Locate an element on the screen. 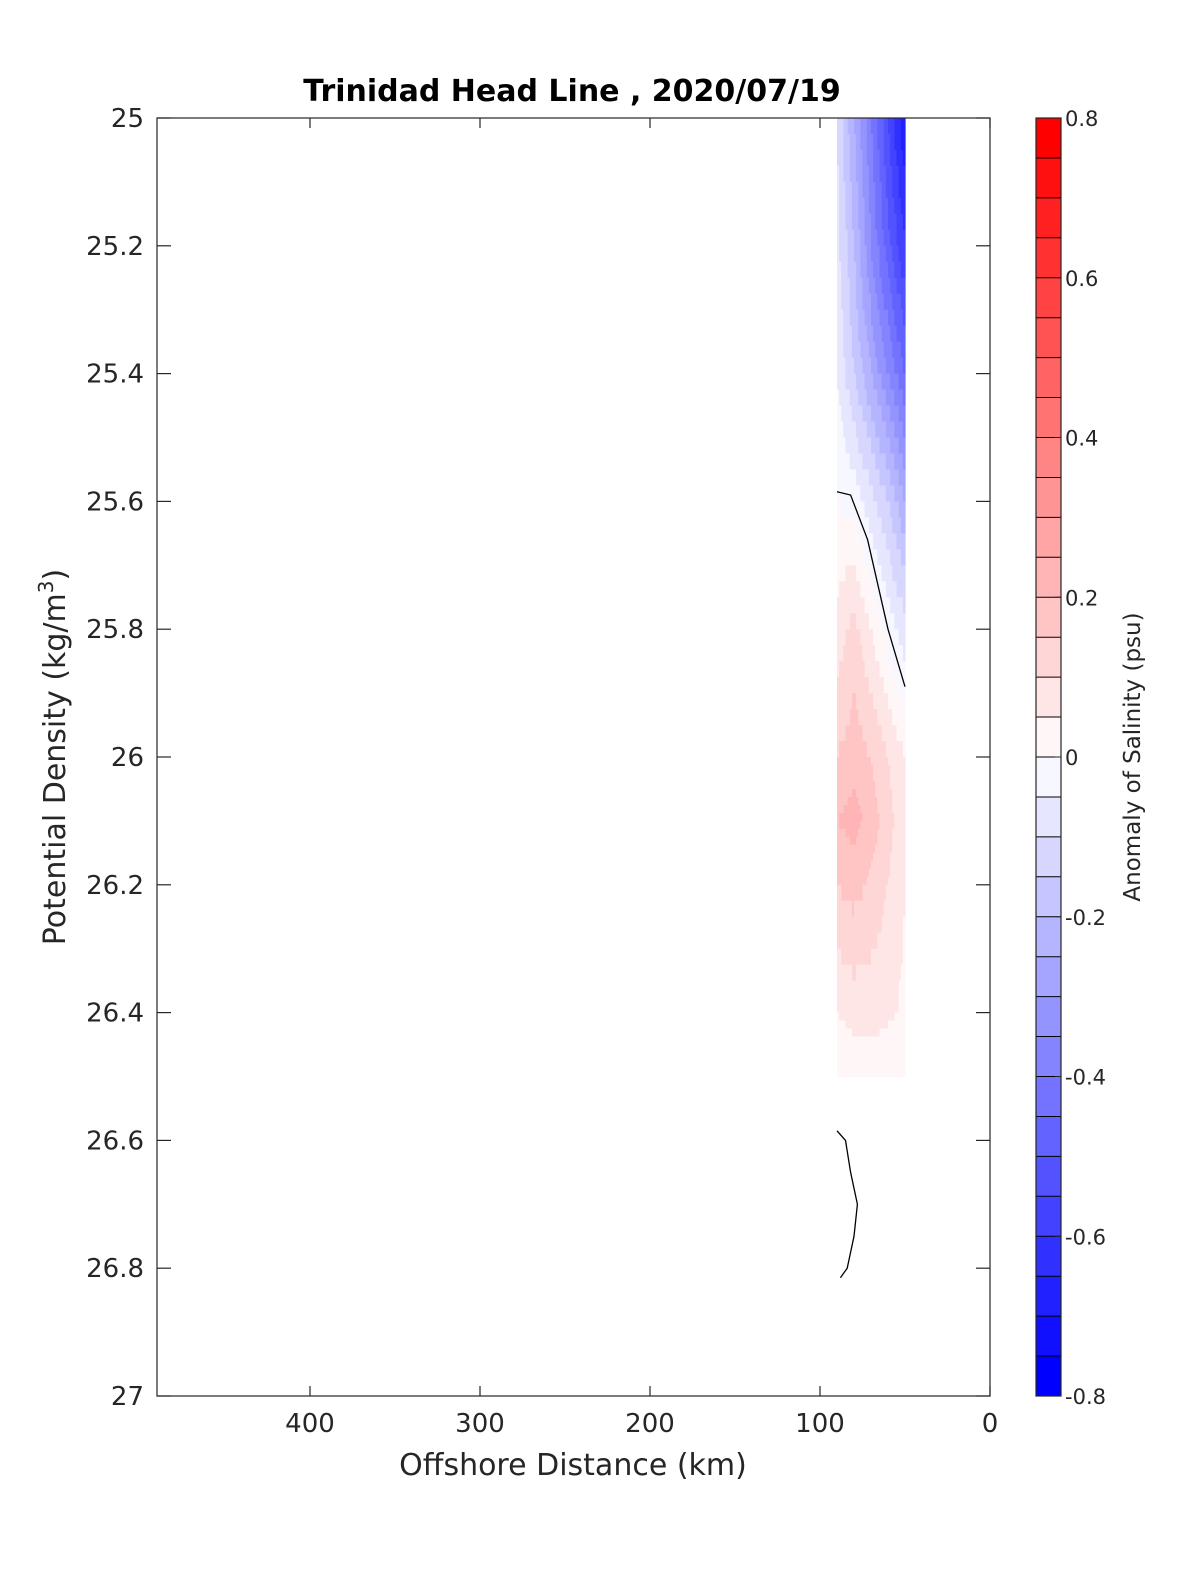 This screenshot has height=1575, width=1200. x-tick-label: 0 is located at coordinates (990, 1424).